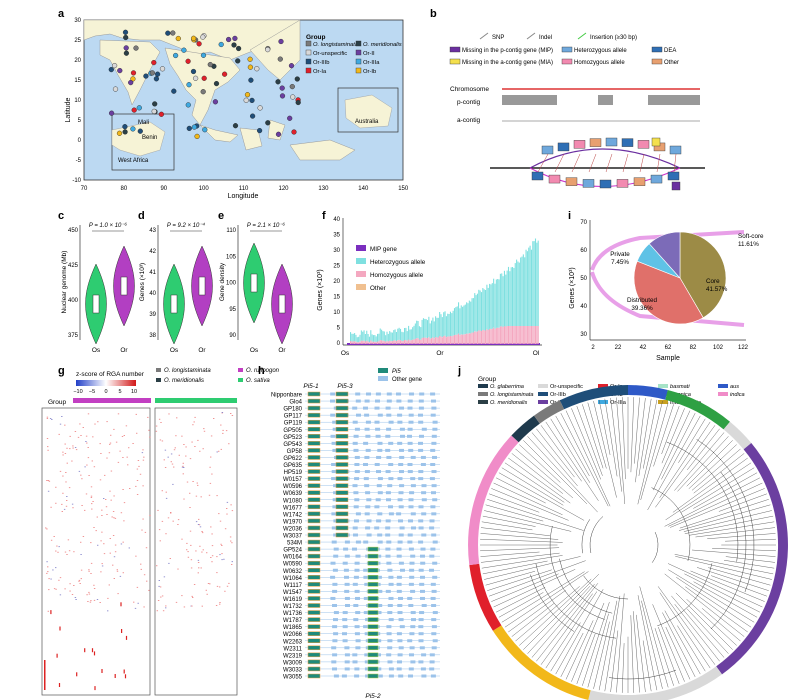 This screenshot has height=700, width=806. I want to click on pi5-sample-label: W1677, so click(293, 508).